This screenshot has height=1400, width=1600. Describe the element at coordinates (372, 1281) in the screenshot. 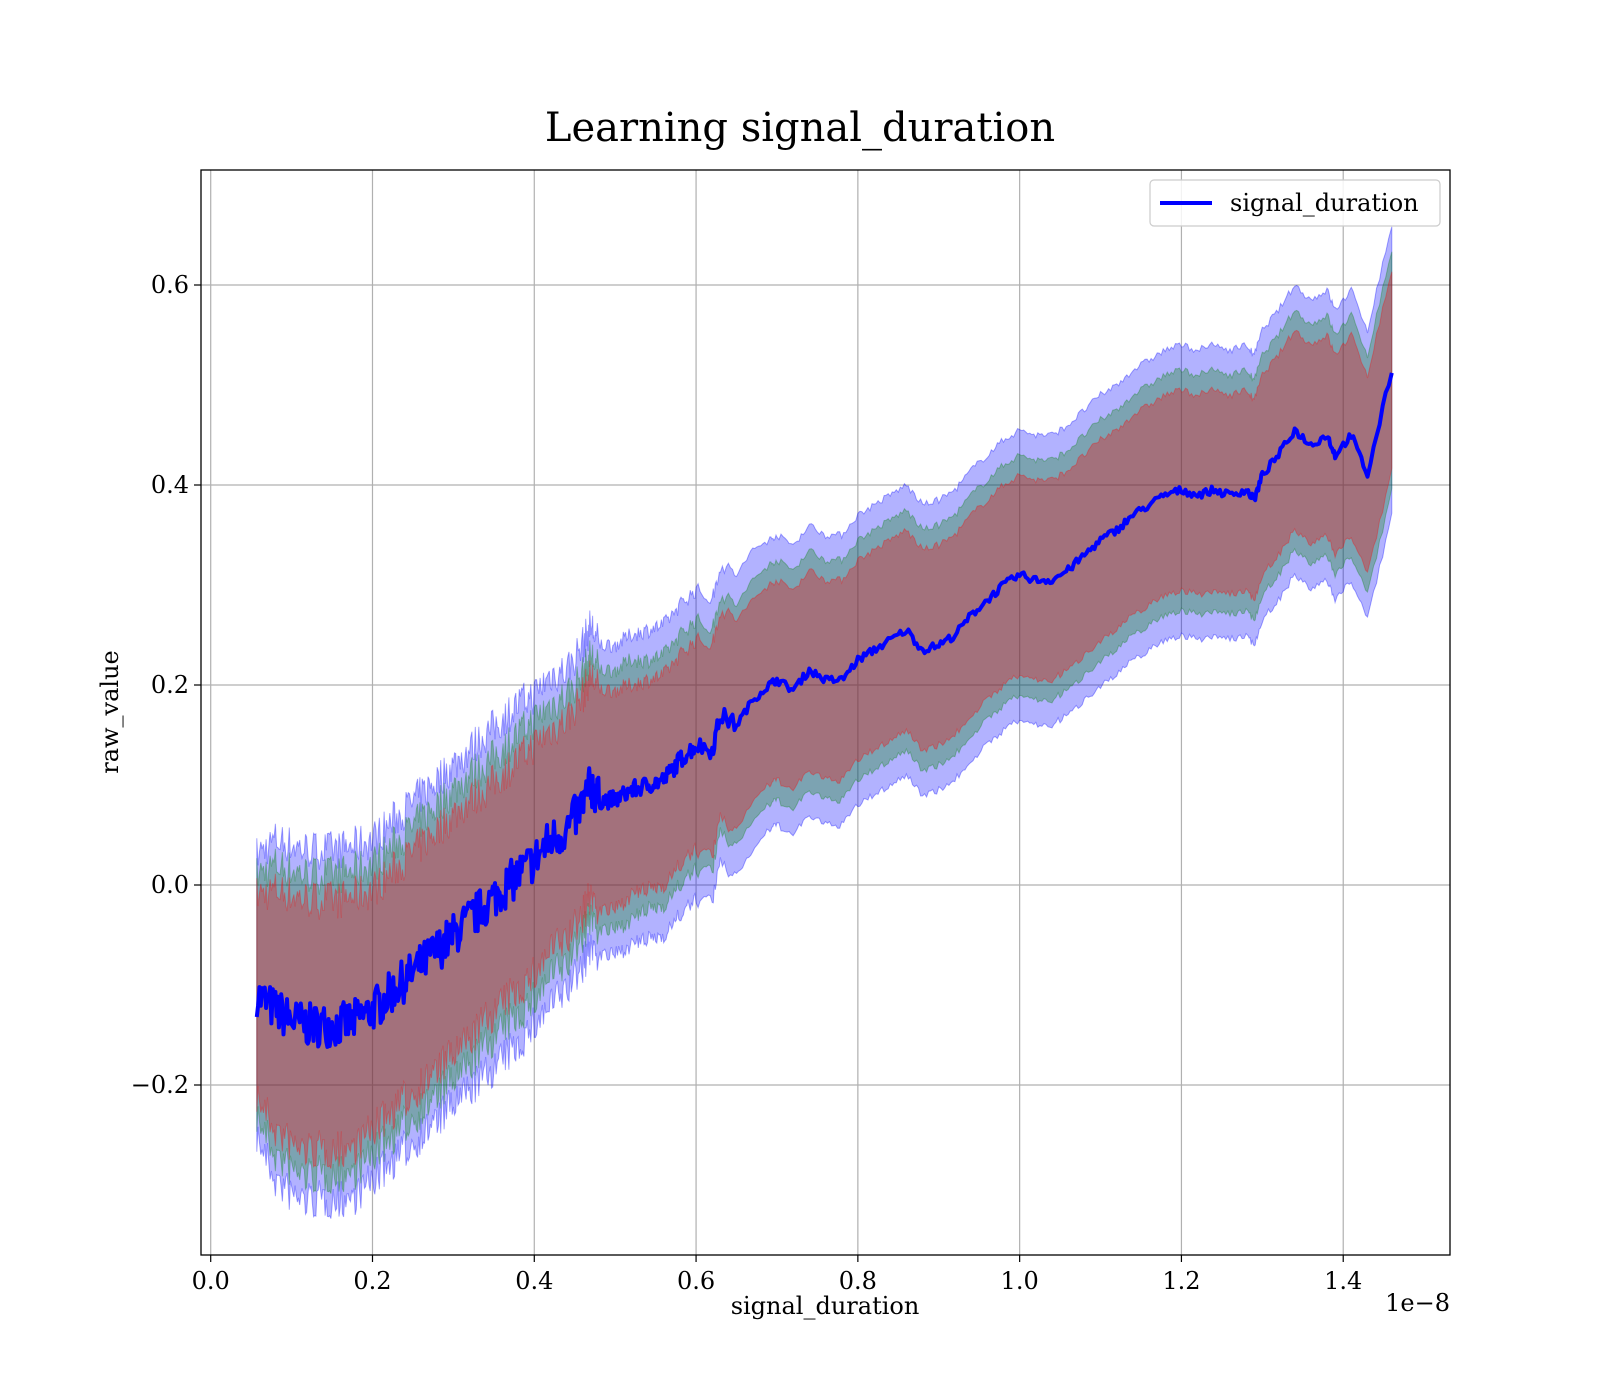

I see `x-tick-label: 0.2` at that location.